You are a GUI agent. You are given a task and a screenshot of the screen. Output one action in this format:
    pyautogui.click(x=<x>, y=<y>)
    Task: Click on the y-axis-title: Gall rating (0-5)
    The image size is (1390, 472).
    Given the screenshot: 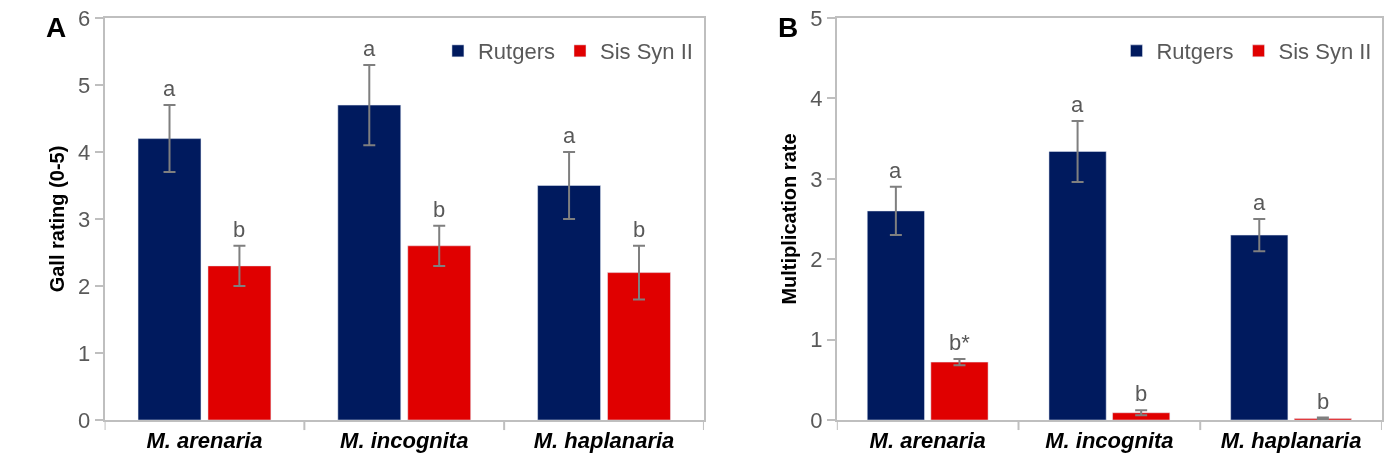 What is the action you would take?
    pyautogui.click(x=56, y=219)
    